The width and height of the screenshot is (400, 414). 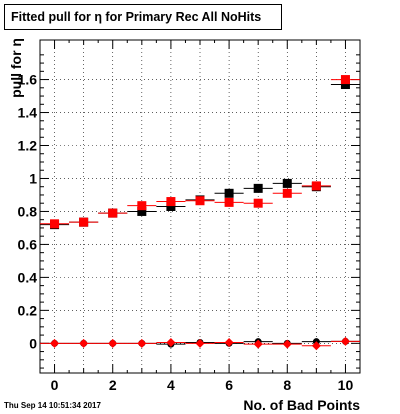 I want to click on x-tick-label: 8, so click(x=287, y=385).